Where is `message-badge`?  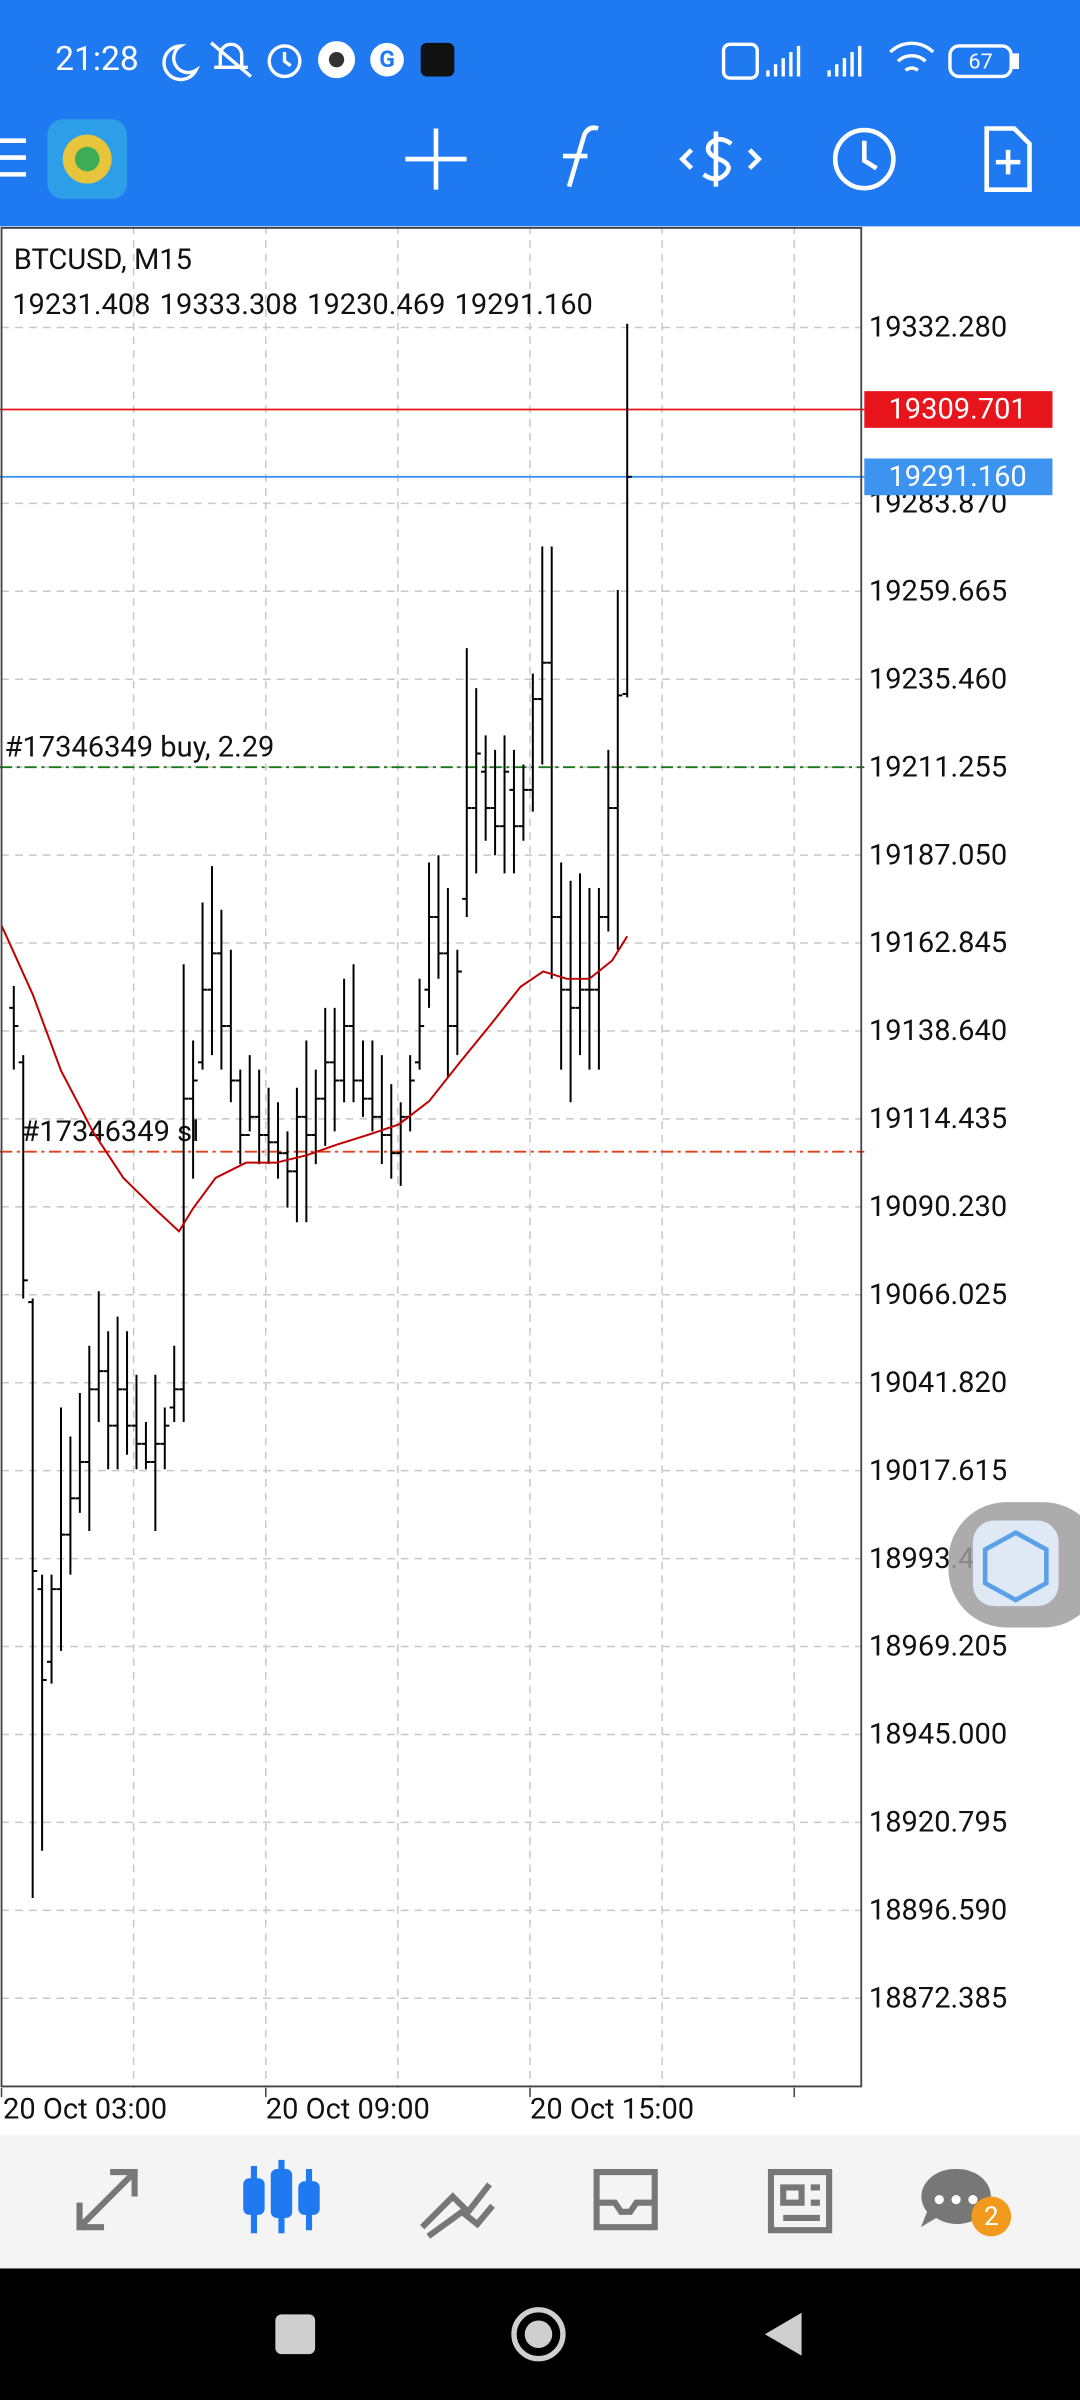 message-badge is located at coordinates (991, 2216).